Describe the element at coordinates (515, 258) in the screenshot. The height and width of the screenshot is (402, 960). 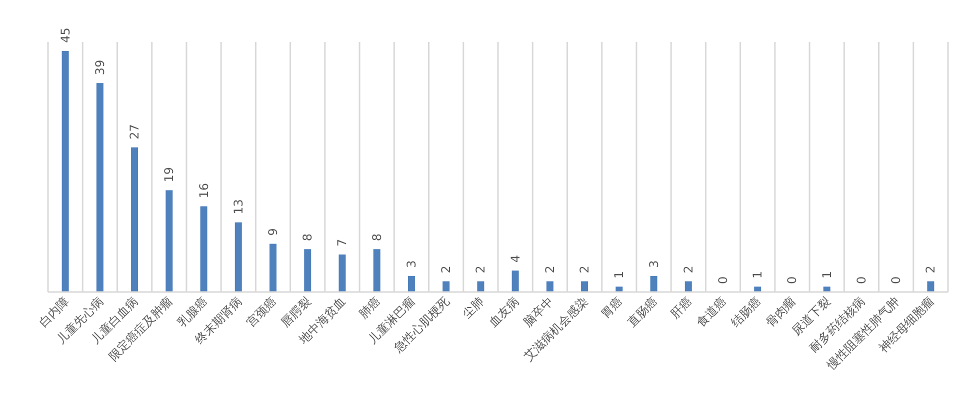
I see `data-label: 4` at that location.